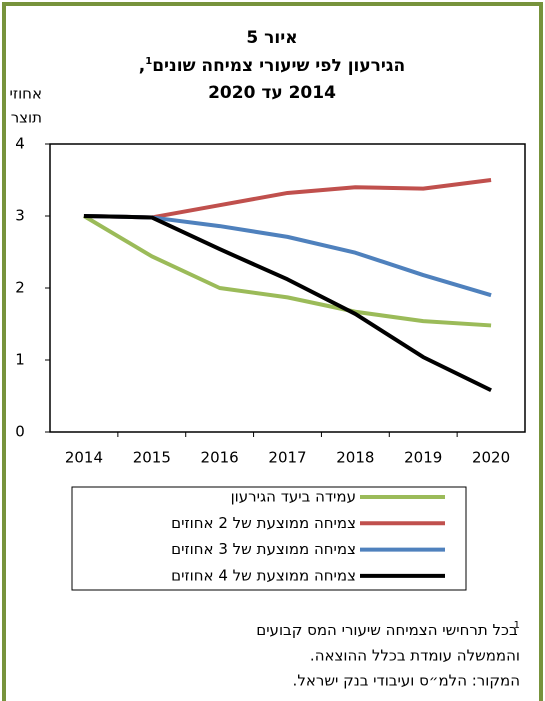 This screenshot has height=701, width=545. I want to click on footnote: 1בכל תרחישי הצמיחה שיעורי המס קבועים, so click(388, 629).